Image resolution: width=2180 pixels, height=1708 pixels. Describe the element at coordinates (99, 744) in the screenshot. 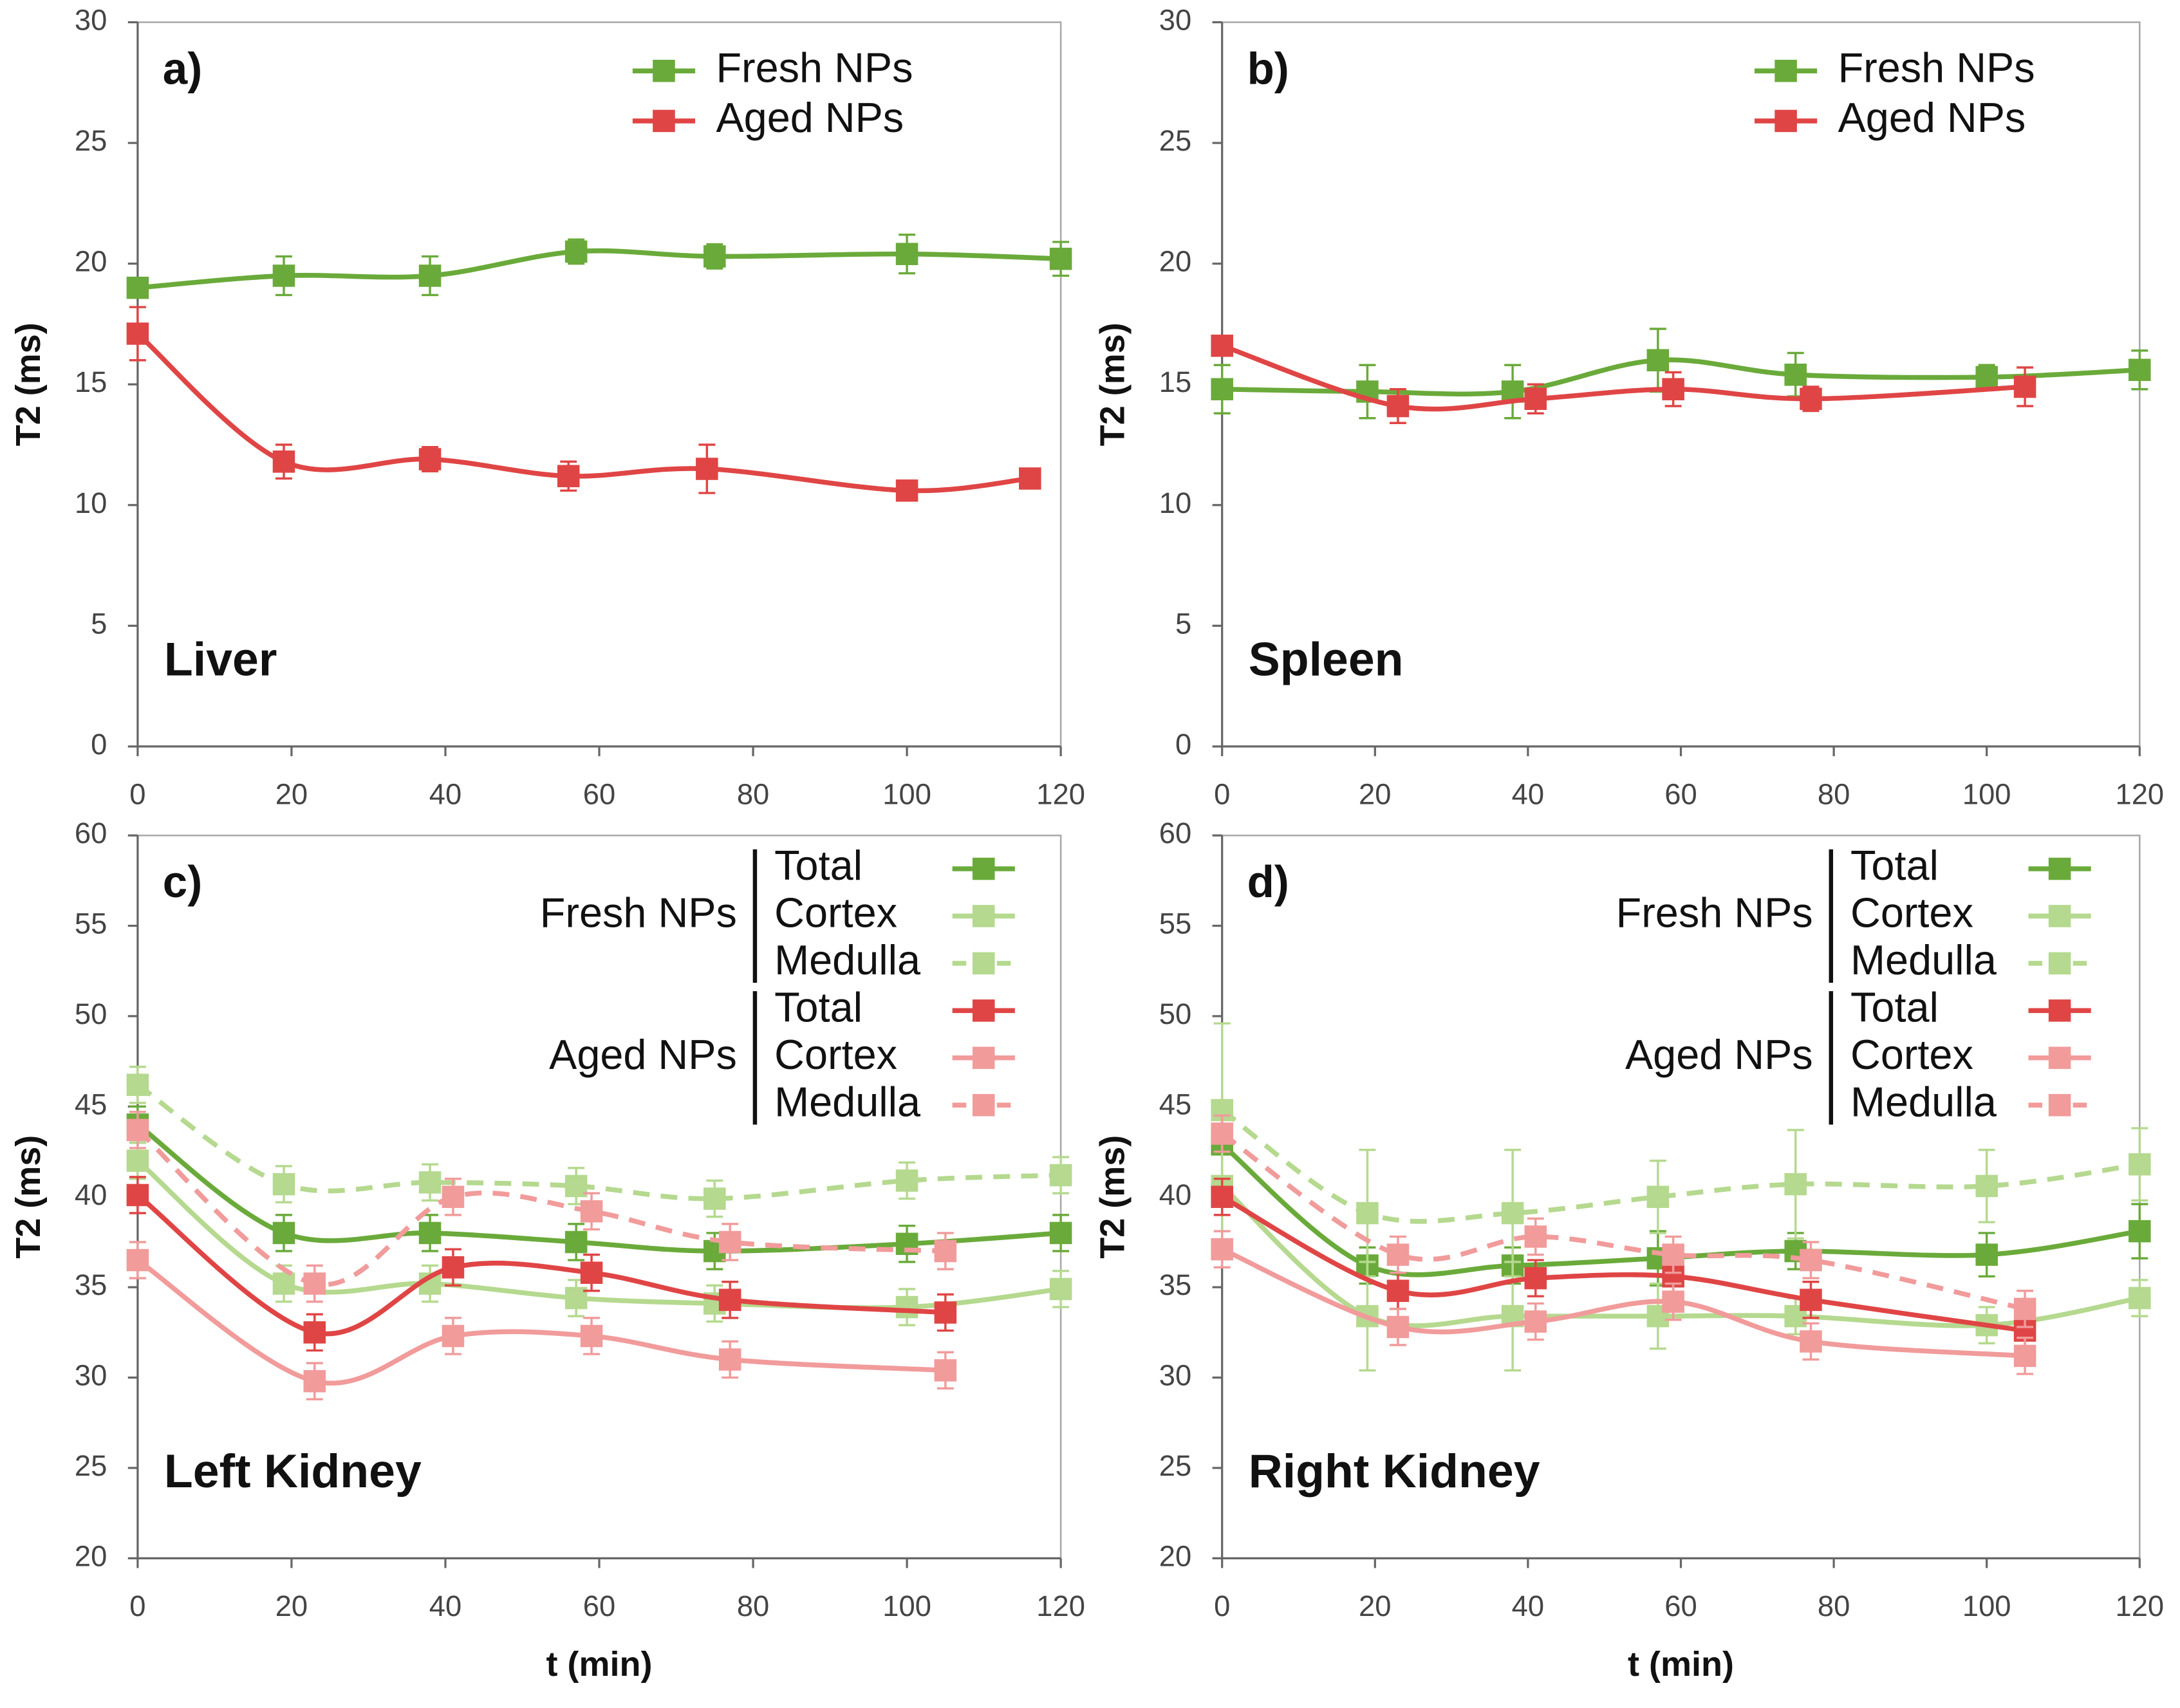

I see `y-tick-label: 0` at that location.